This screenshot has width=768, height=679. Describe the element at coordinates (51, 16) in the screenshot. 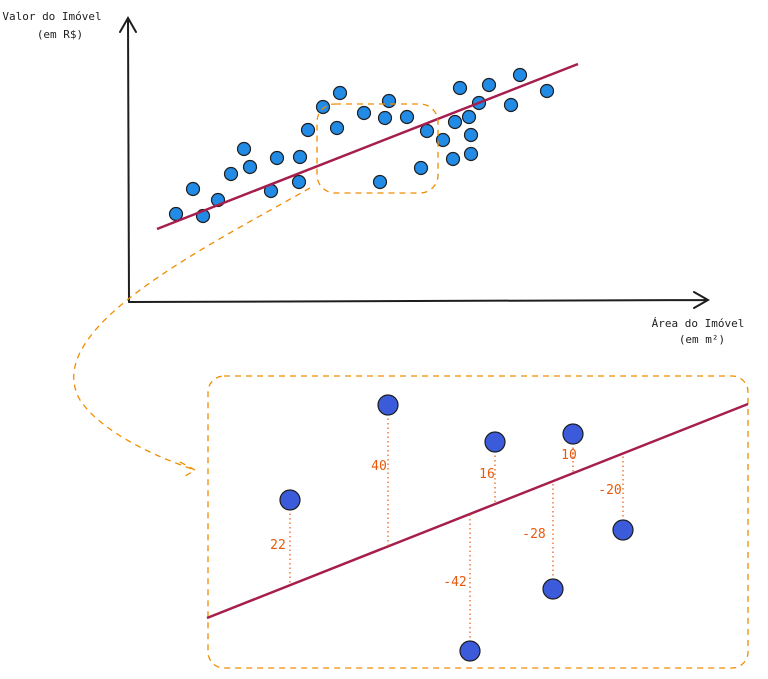

I see `y-axis-label: Valor do Imóvel` at that location.